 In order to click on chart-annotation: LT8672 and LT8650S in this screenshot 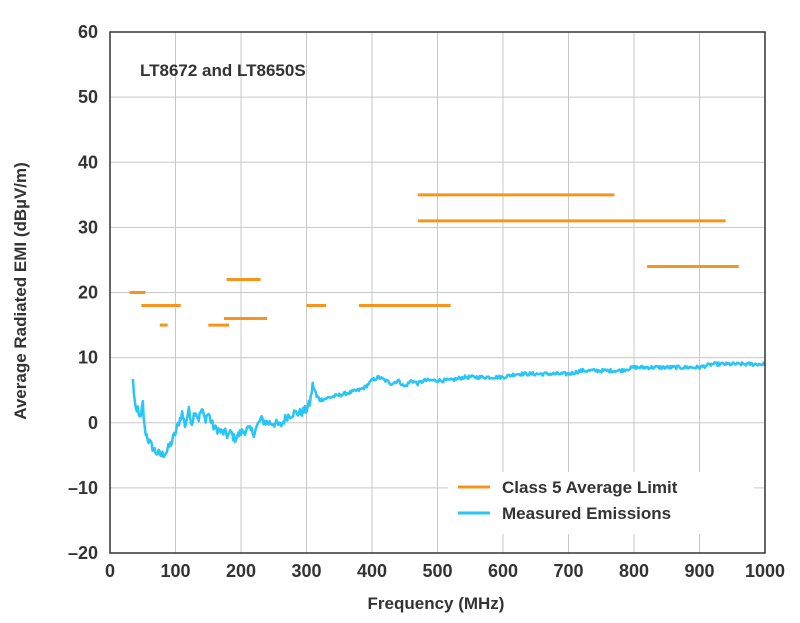, I will do `click(223, 70)`.